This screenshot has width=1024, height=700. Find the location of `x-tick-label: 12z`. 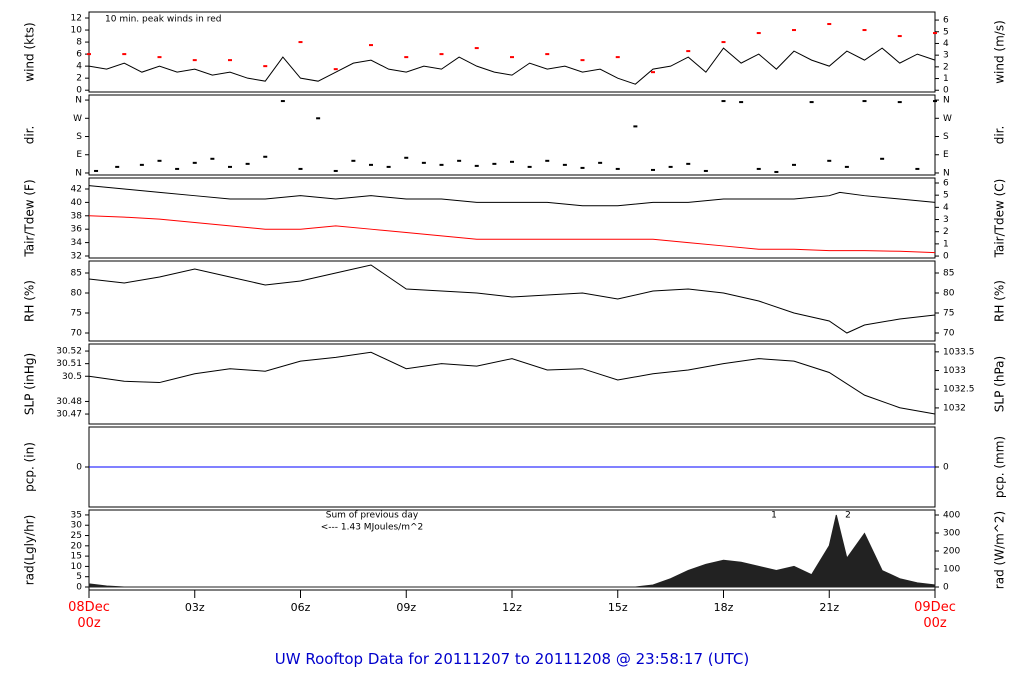

x-tick-label: 12z is located at coordinates (512, 607).